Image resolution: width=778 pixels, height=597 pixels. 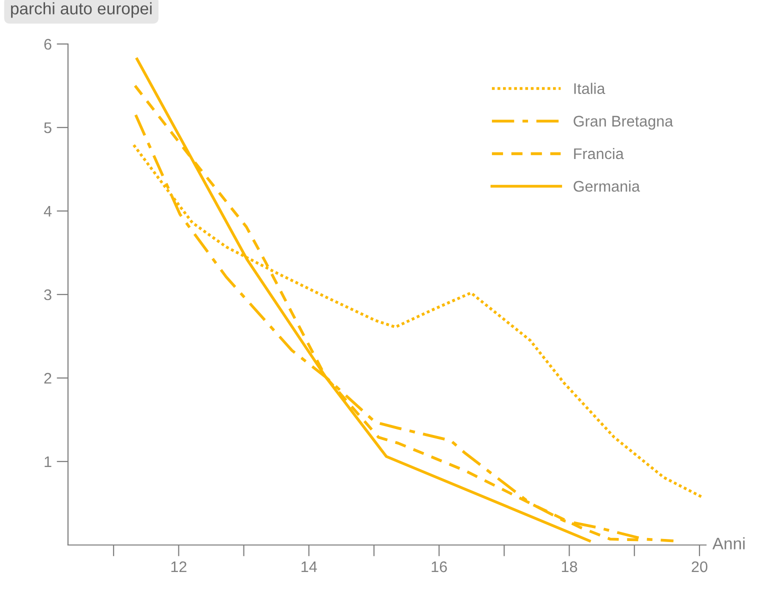 What do you see at coordinates (48, 128) in the screenshot?
I see `y-tick-label: 5` at bounding box center [48, 128].